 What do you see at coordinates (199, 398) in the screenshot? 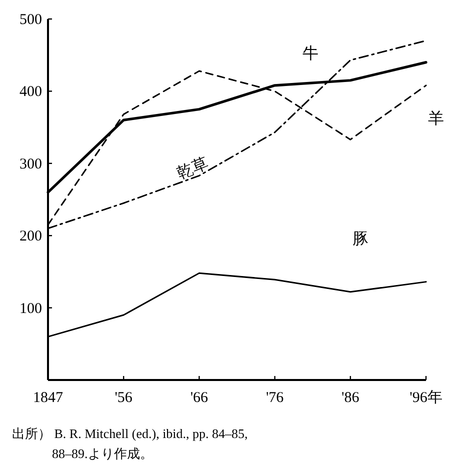
I see `x-tick-label: '66` at bounding box center [199, 398].